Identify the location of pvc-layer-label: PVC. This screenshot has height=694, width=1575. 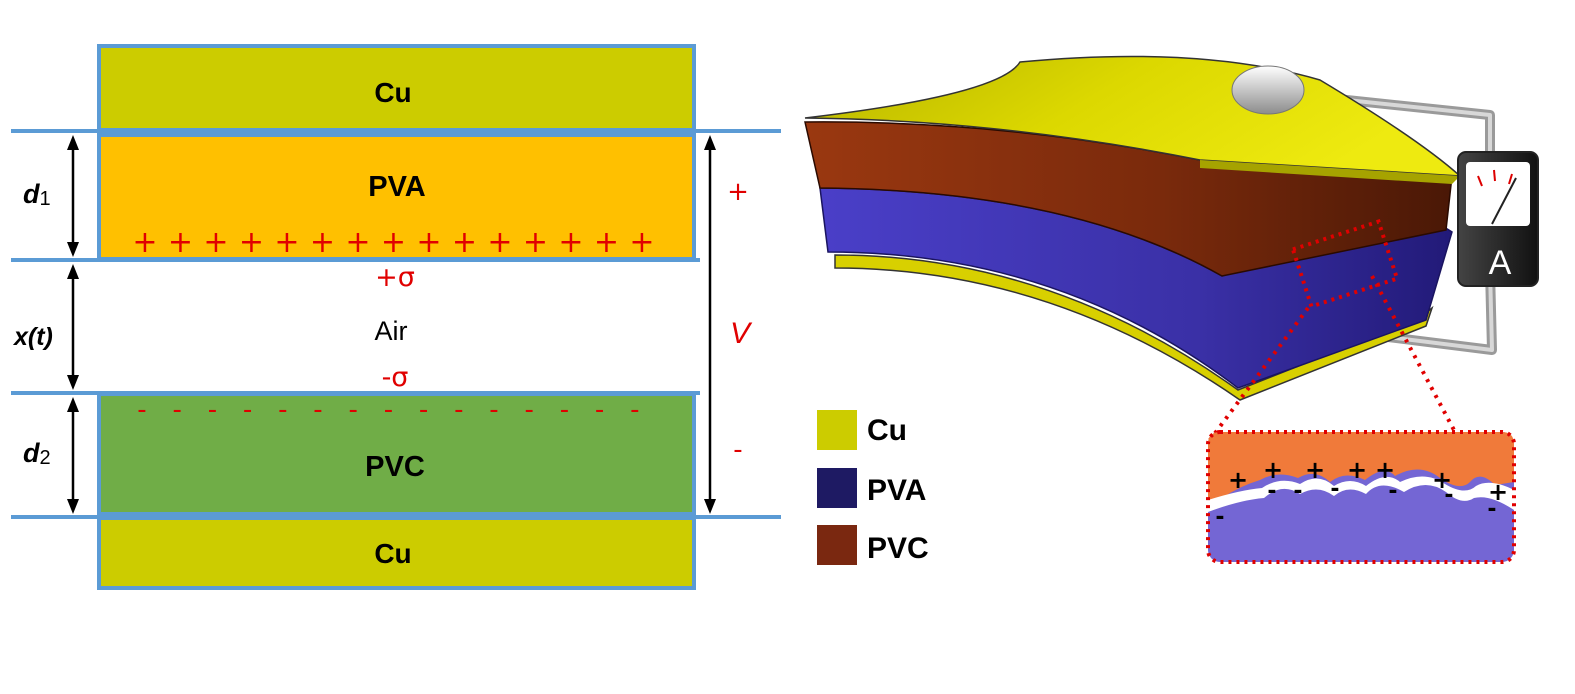
(395, 467).